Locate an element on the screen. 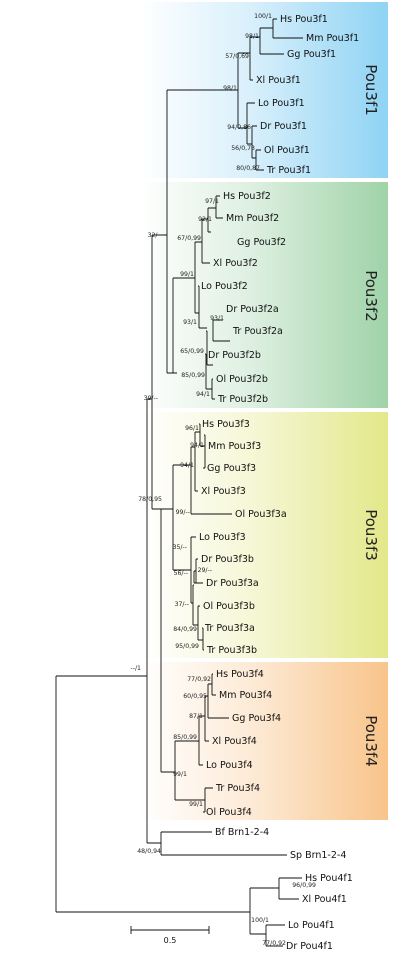 This screenshot has width=407, height=955. leaf-label: Hs Pou3f3 is located at coordinates (226, 424).